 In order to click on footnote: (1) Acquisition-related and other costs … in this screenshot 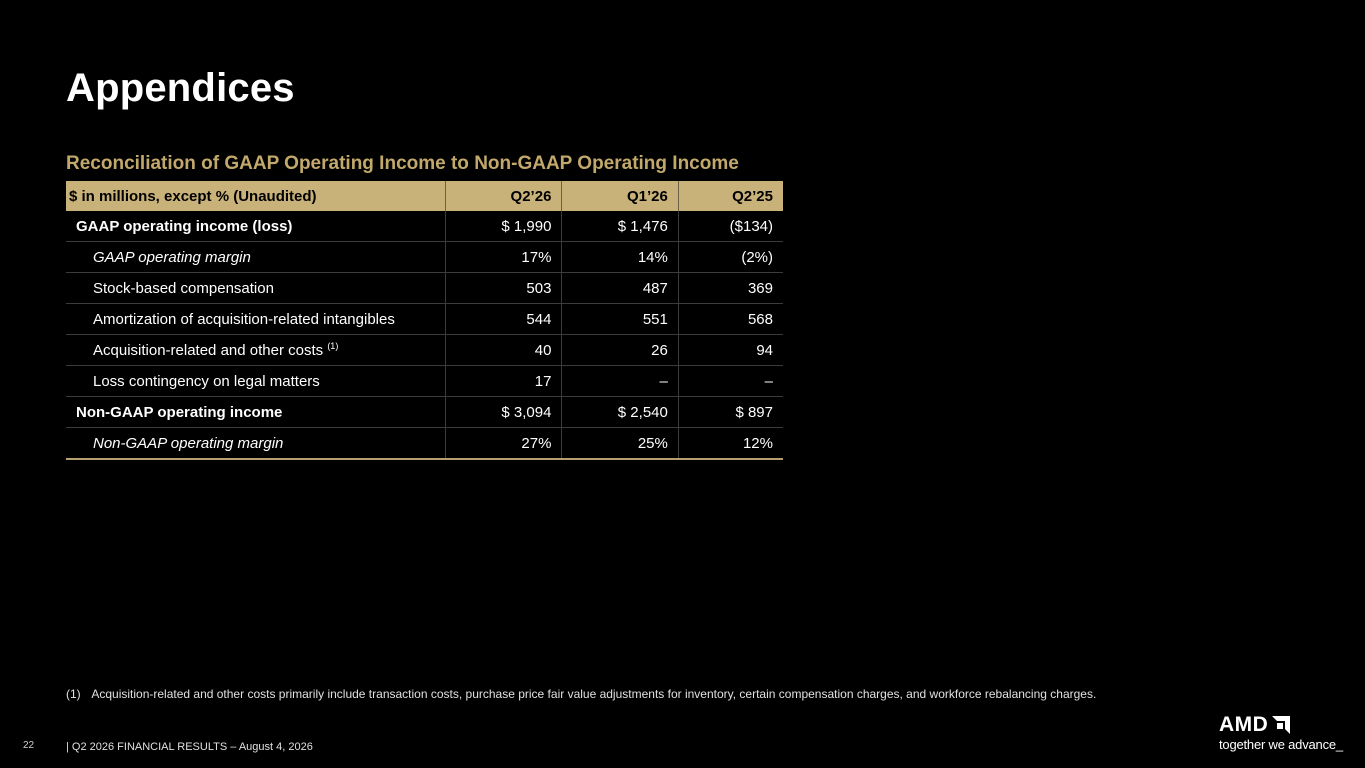, I will do `click(581, 694)`.